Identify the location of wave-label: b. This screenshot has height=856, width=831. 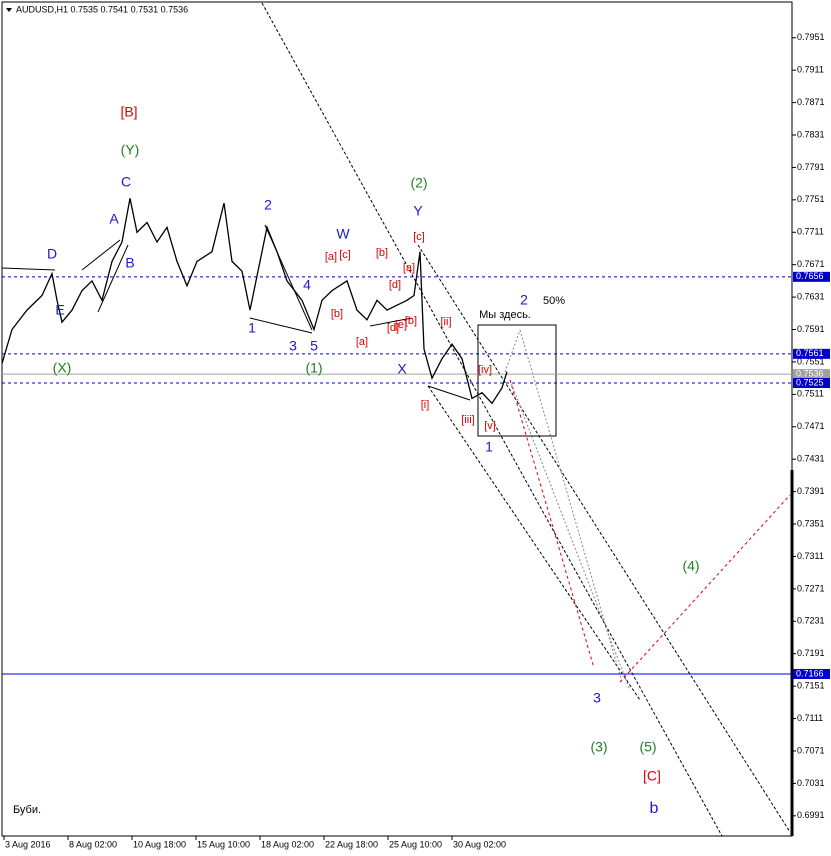
(654, 808).